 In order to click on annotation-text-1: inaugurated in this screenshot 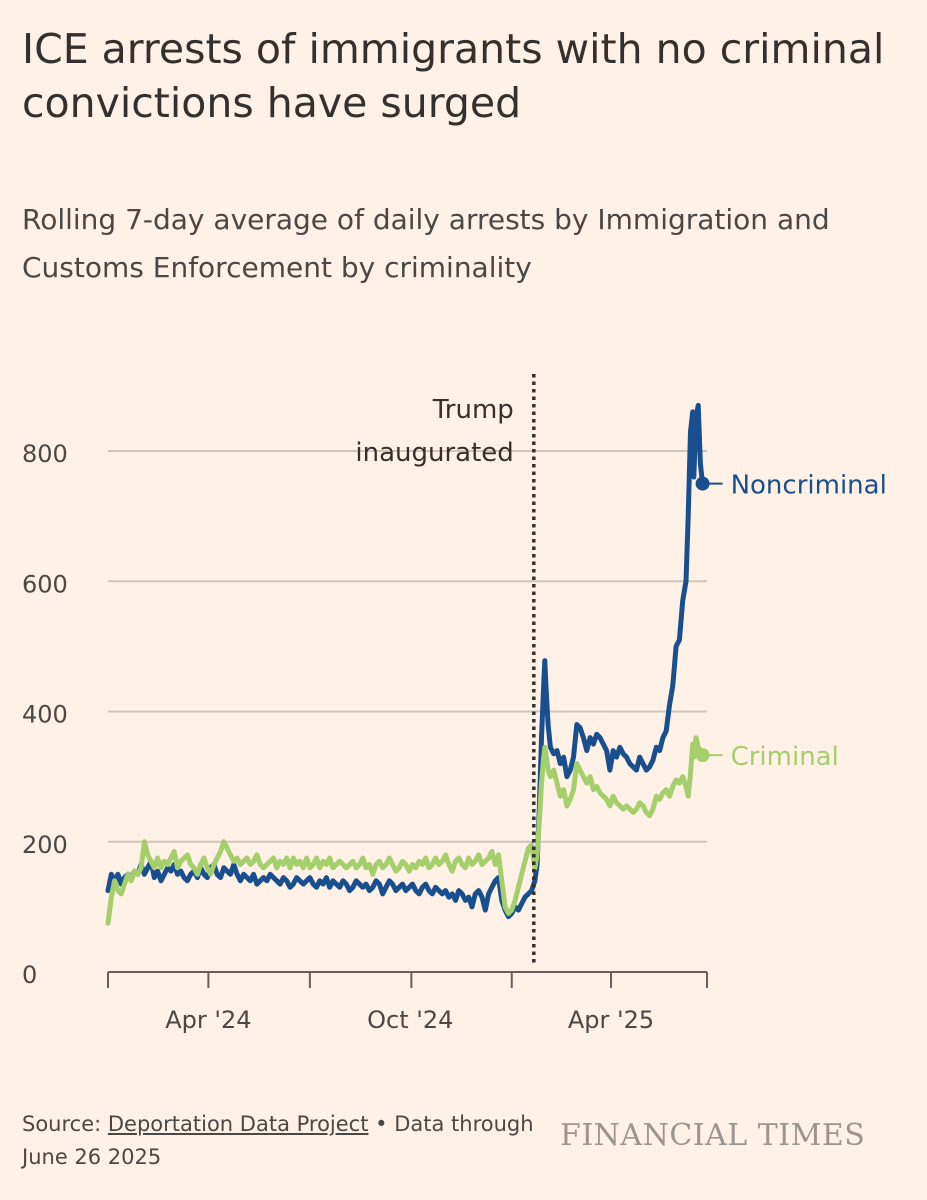, I will do `click(434, 453)`.